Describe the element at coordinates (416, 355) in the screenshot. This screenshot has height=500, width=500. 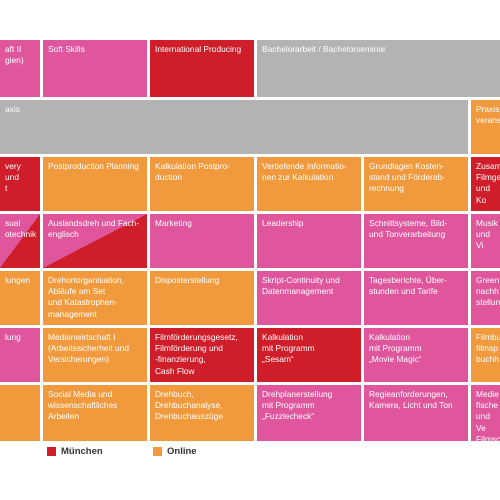
I see `module-cell: Kalkulation mit Programm „Movie Magic“` at that location.